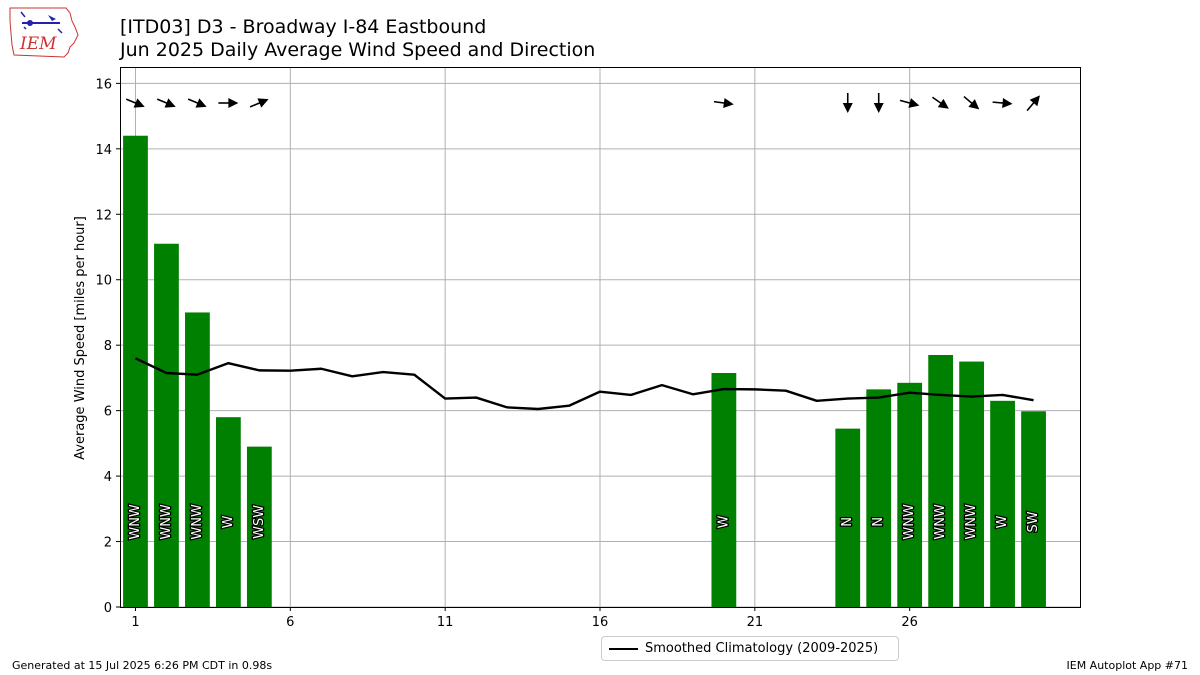 This screenshot has width=1200, height=675. I want to click on direction-label-day-29: W, so click(1002, 521).